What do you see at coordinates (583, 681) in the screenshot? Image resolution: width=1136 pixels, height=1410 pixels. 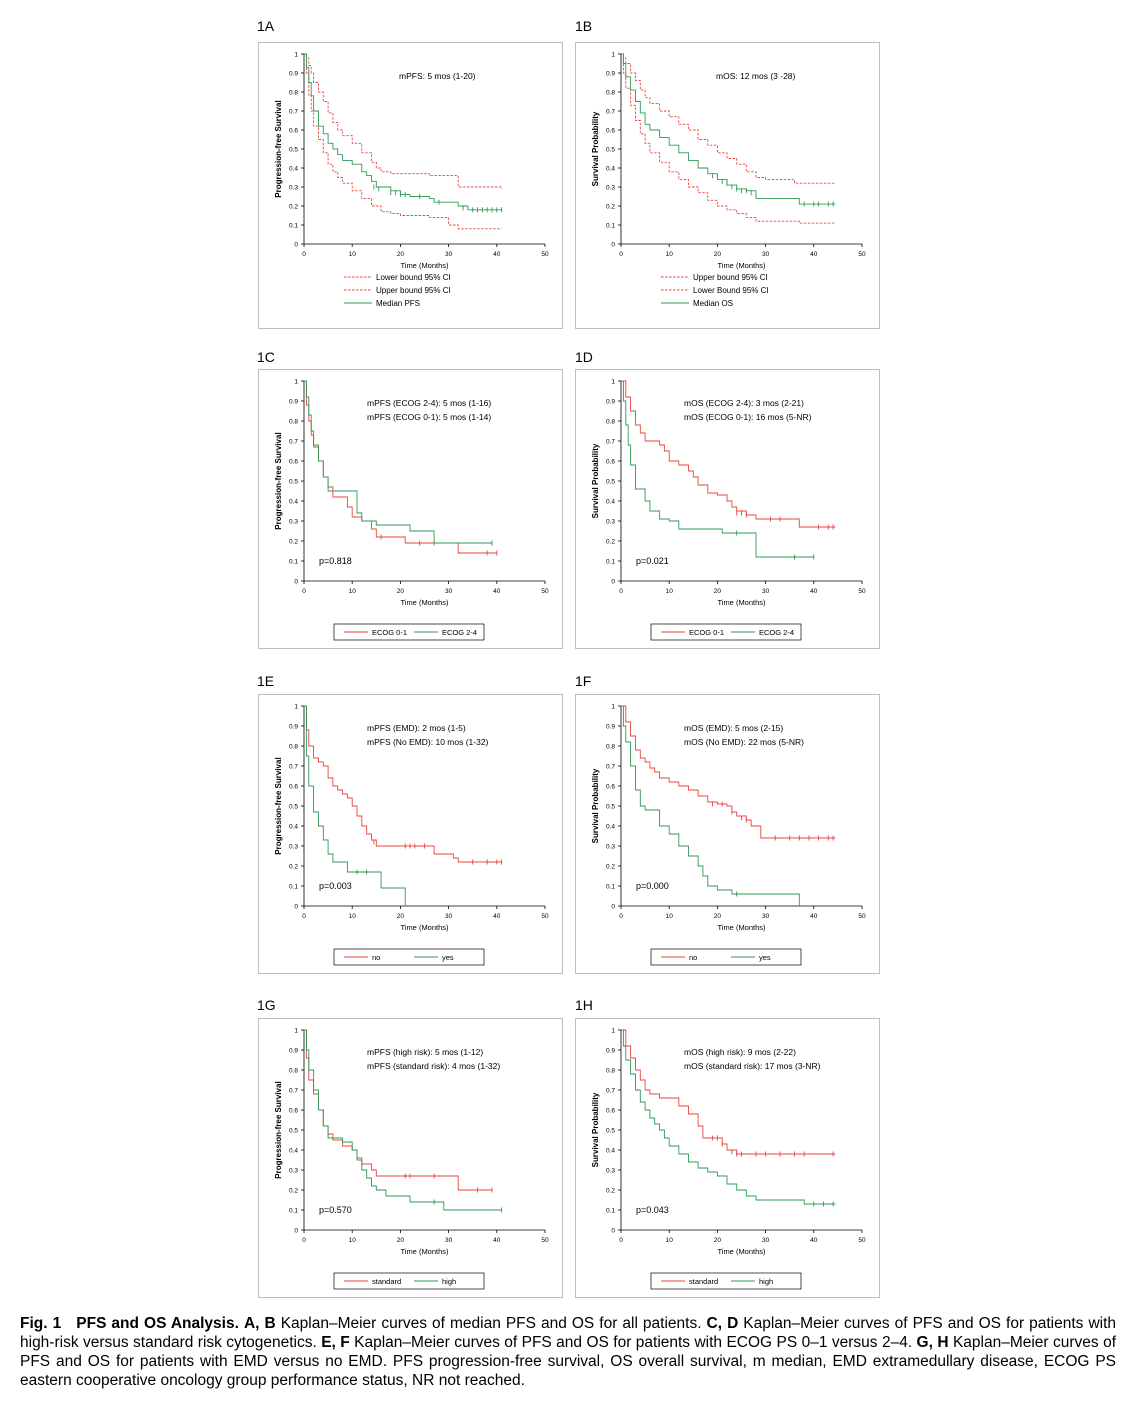 I see `panel-label: 1F` at bounding box center [583, 681].